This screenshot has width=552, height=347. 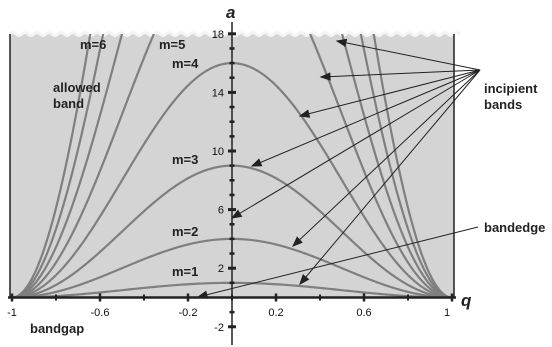 I want to click on x-axis-label: q, so click(x=466, y=300).